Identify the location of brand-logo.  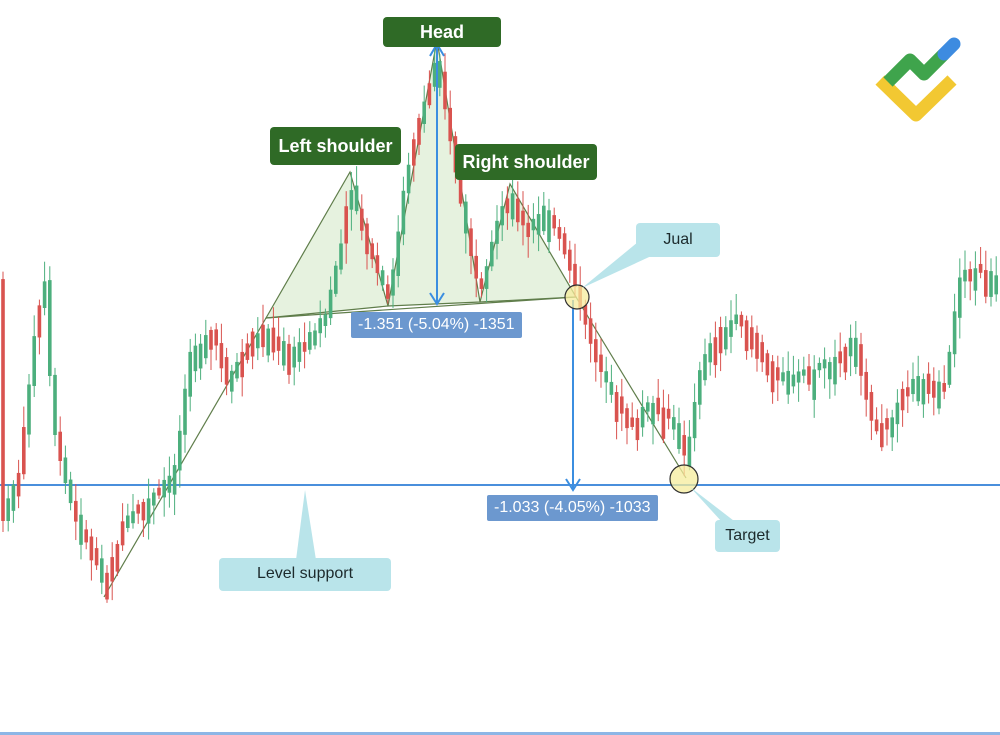
(918, 79).